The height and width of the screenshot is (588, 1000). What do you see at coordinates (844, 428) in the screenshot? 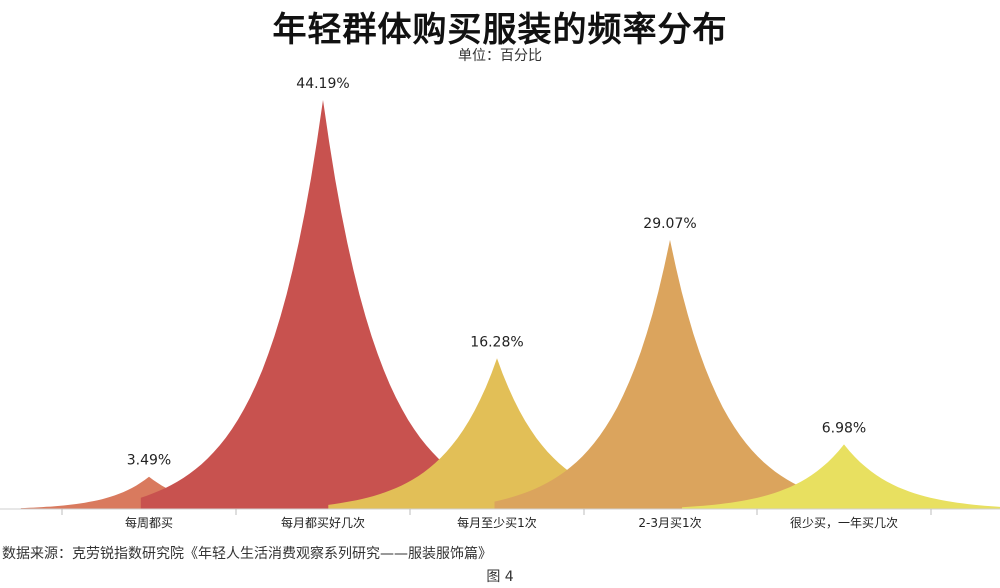
I see `value-label-rarely: 6.98%` at bounding box center [844, 428].